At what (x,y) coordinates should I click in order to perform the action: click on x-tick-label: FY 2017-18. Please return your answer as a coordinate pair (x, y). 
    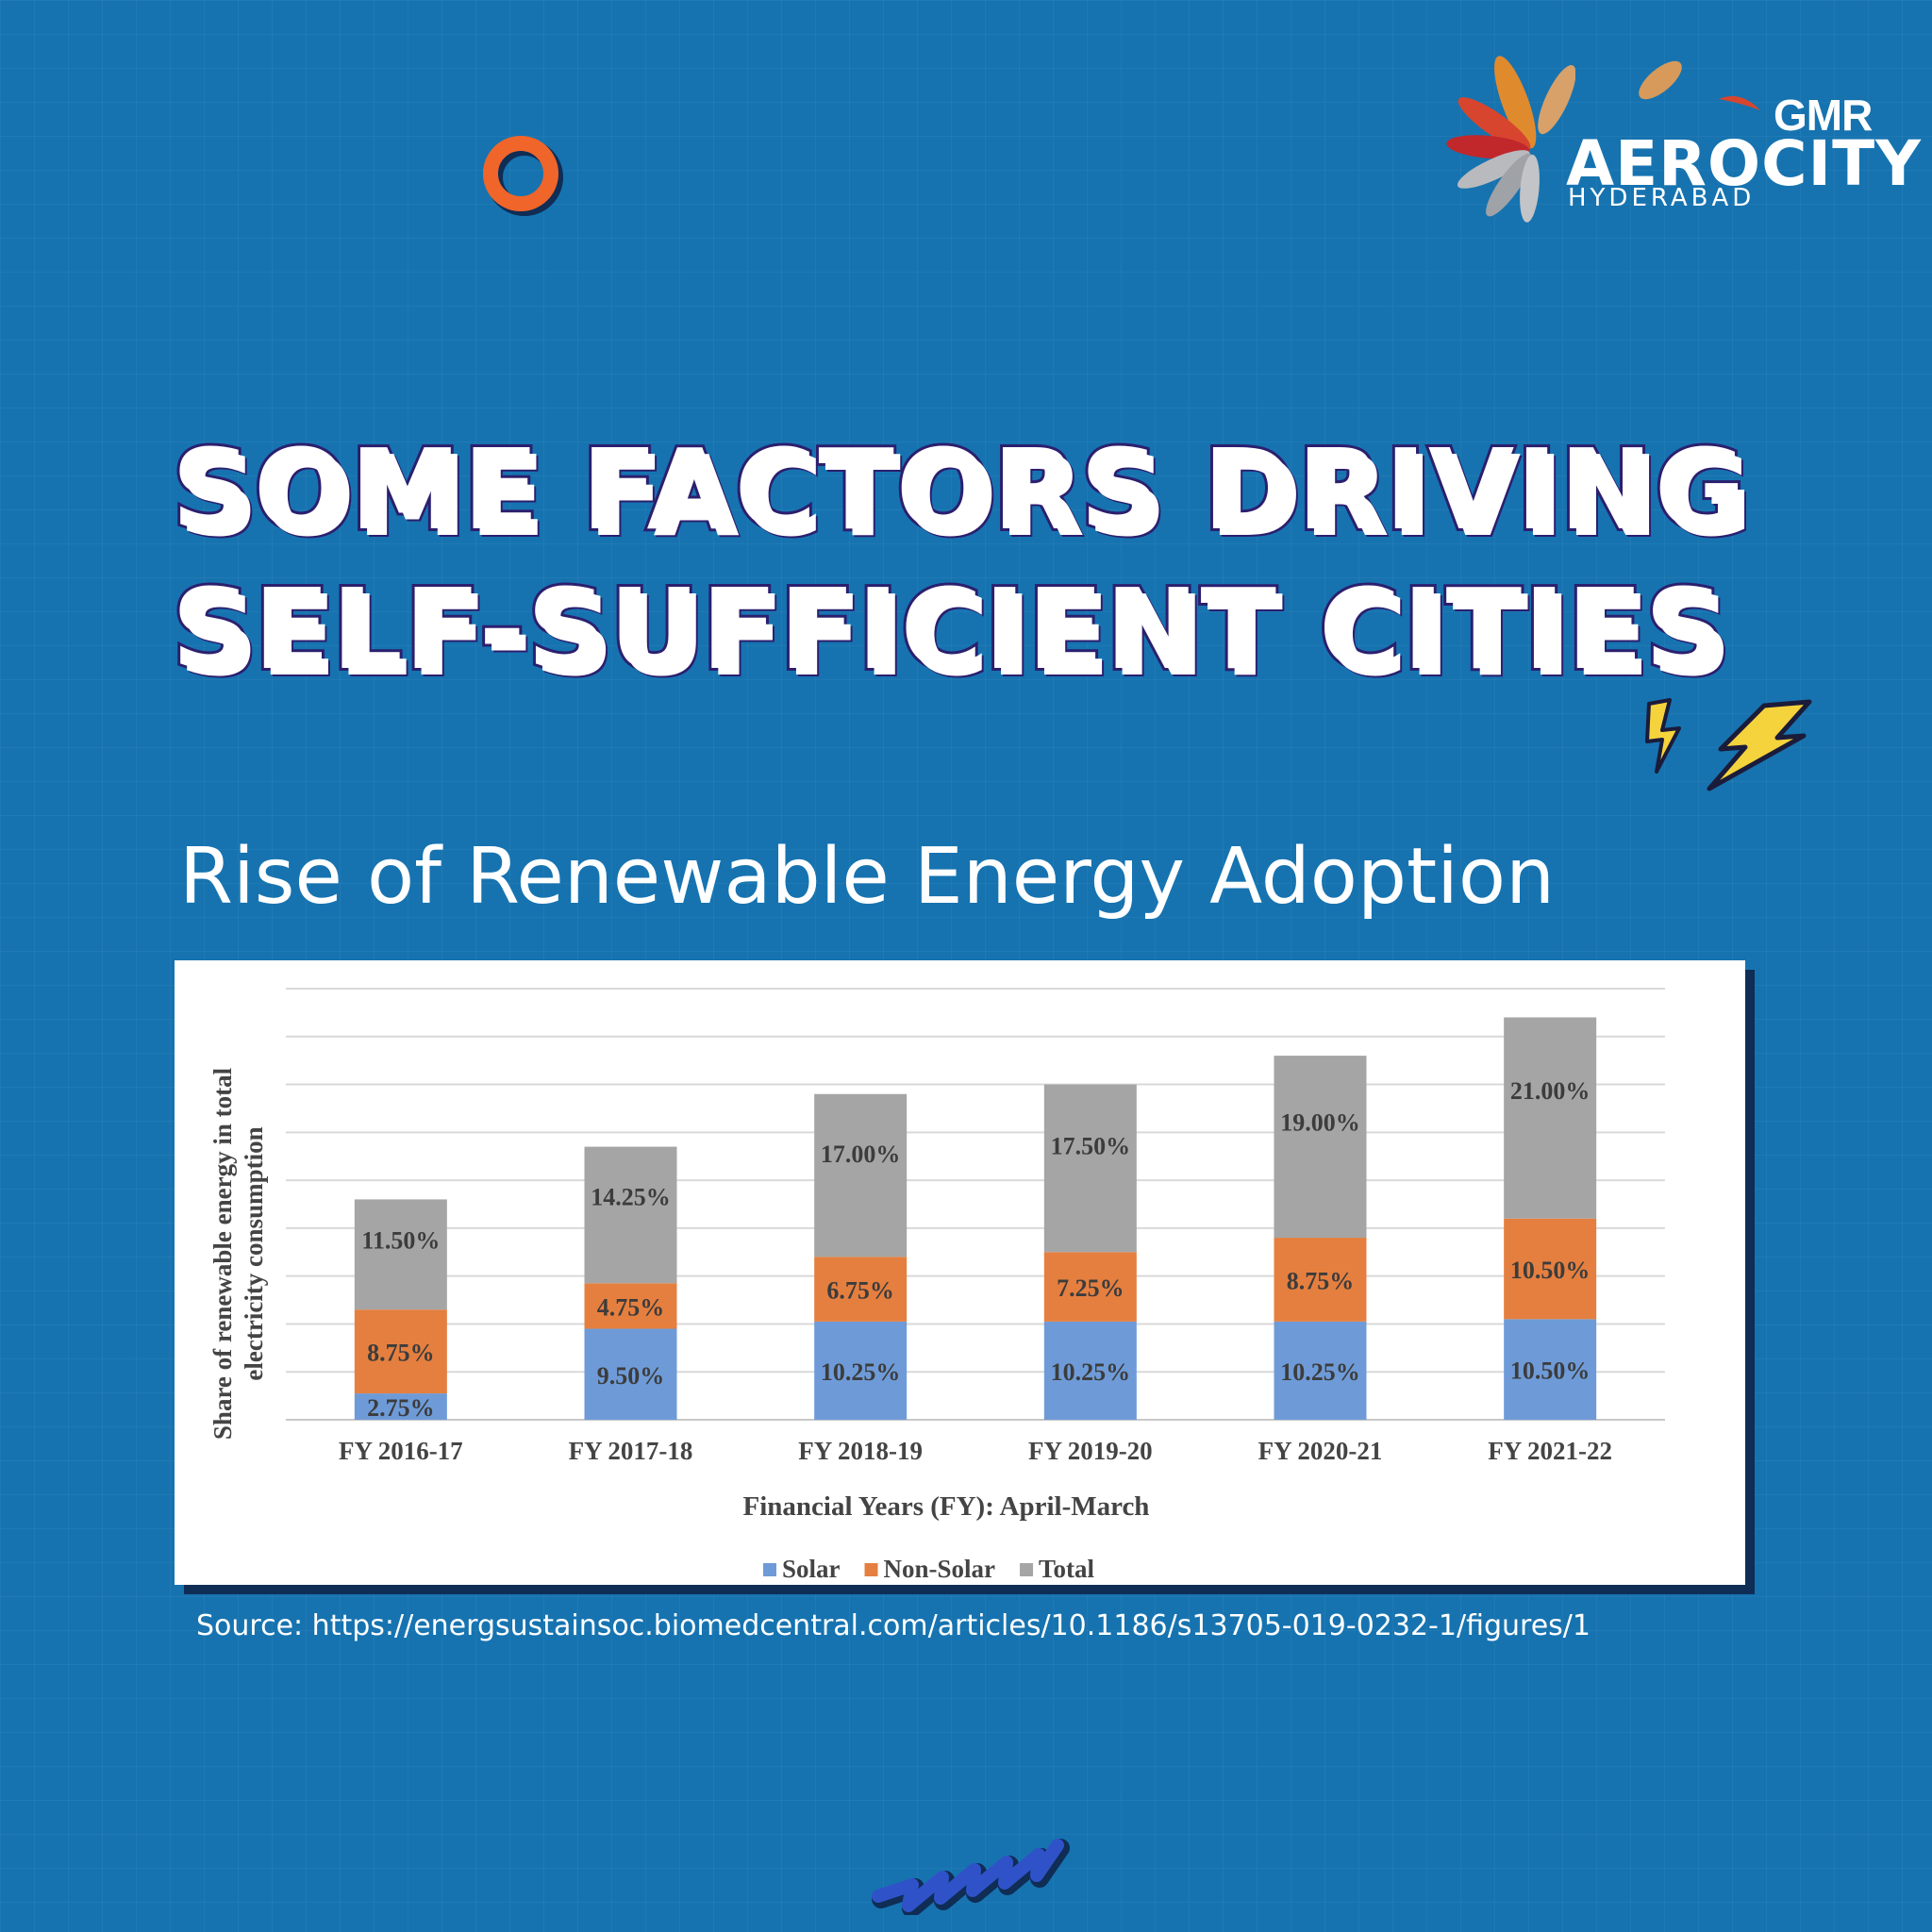
    Looking at the image, I should click on (631, 1451).